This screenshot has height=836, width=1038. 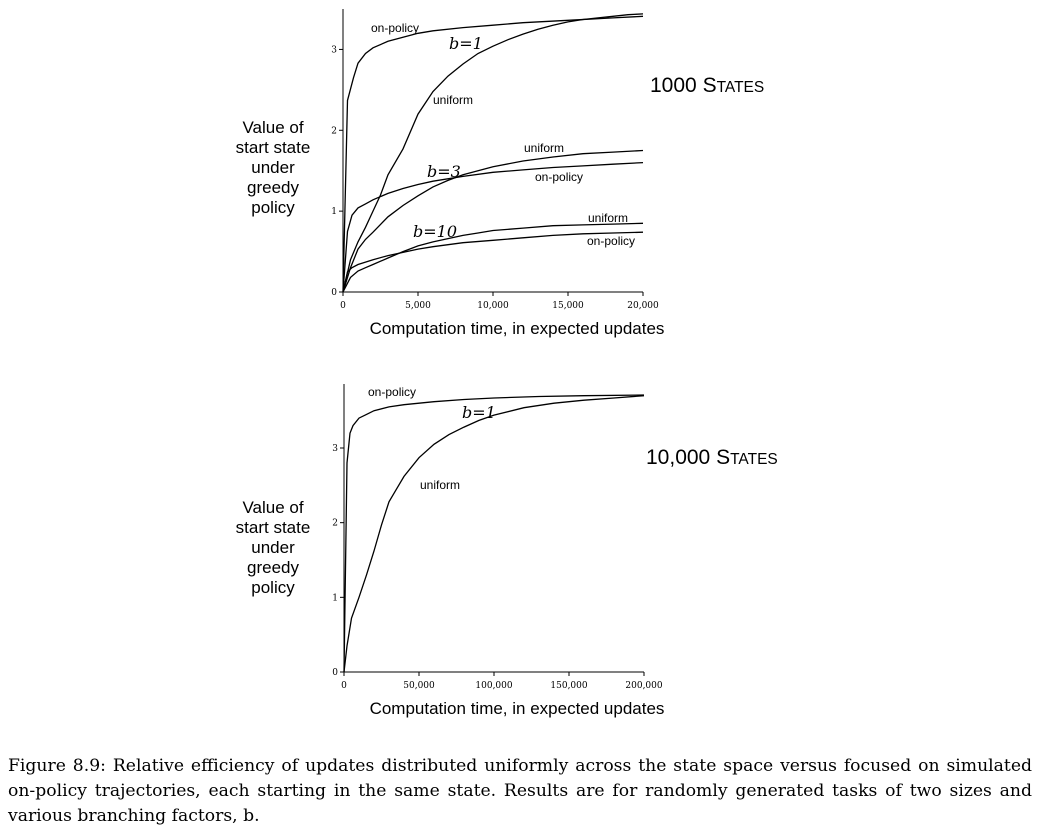 I want to click on series-label-uniform: uniform, so click(x=440, y=485).